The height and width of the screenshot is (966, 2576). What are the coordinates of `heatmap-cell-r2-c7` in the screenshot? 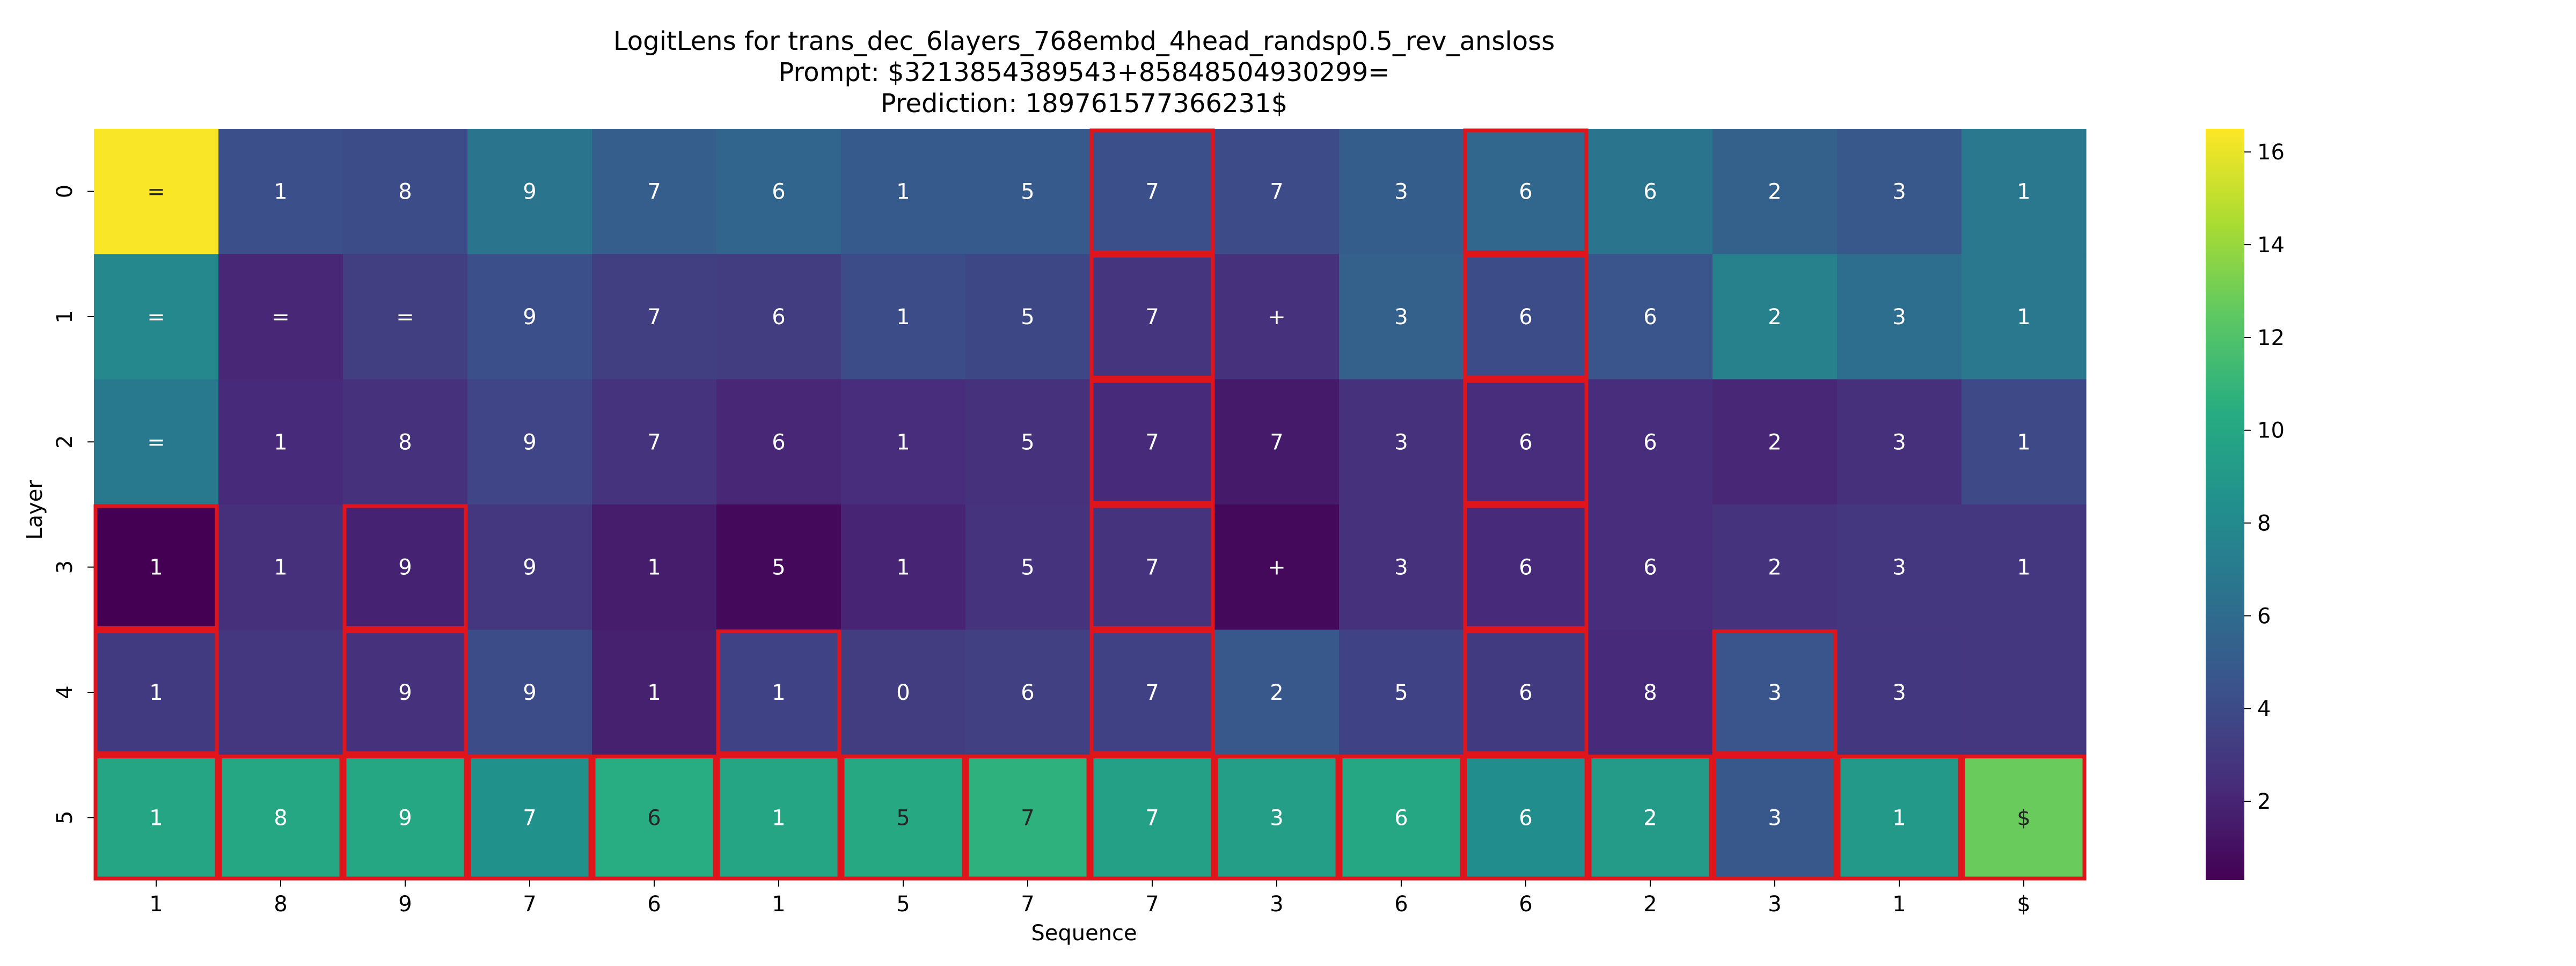 It's located at (1028, 442).